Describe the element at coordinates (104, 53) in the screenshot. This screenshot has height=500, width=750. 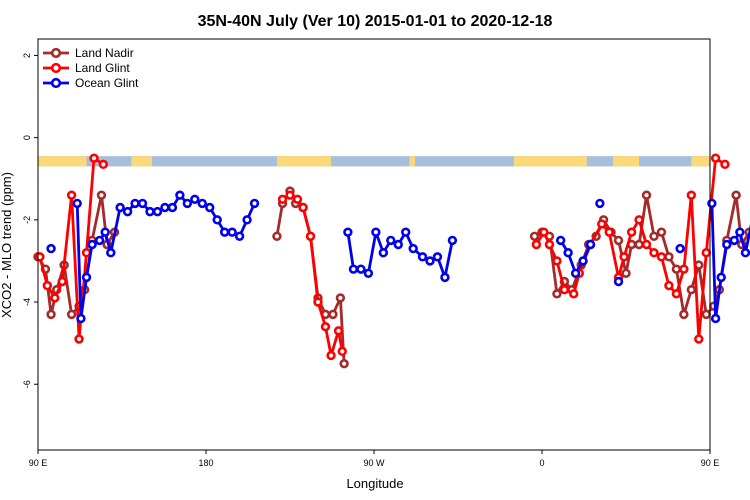
I see `legend-label: Land Nadir` at that location.